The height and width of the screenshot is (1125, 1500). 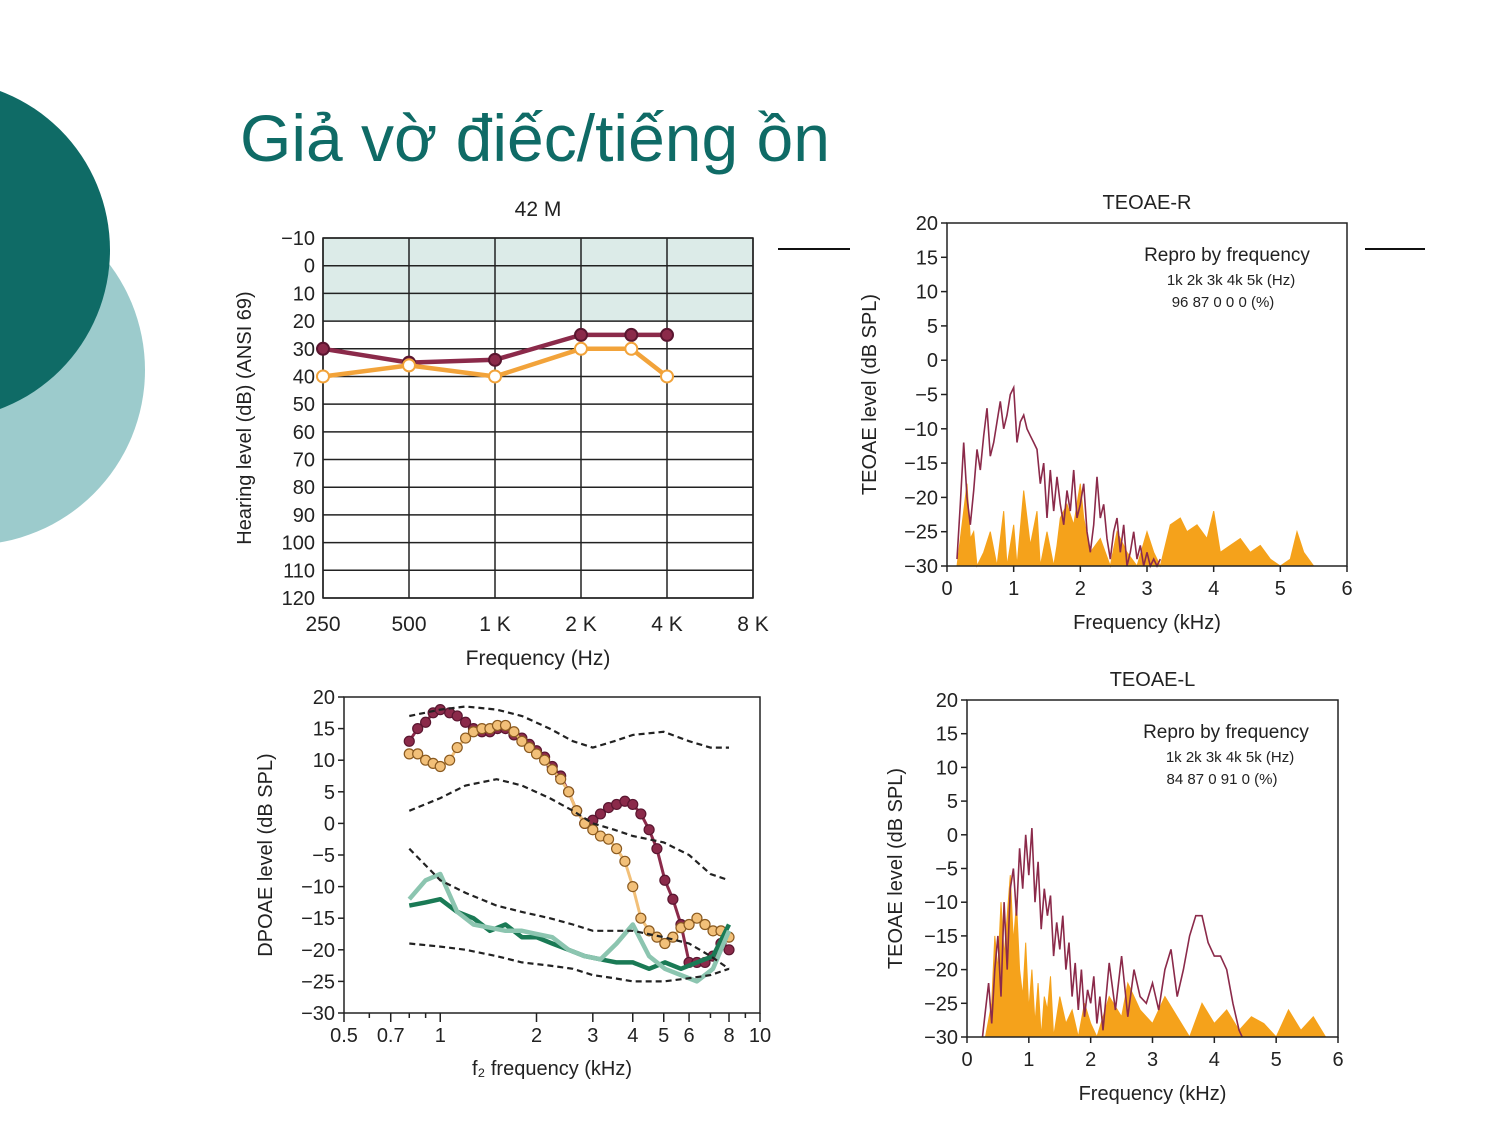 I want to click on series-line, so click(x=495, y=362).